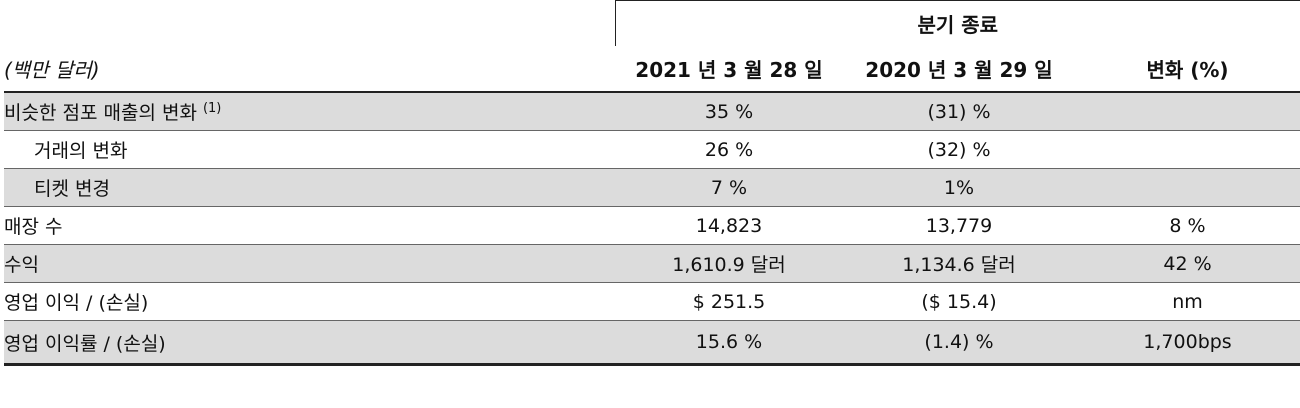 The width and height of the screenshot is (1300, 408). What do you see at coordinates (959, 111) in the screenshot?
I see `cell-2020: (31) %` at bounding box center [959, 111].